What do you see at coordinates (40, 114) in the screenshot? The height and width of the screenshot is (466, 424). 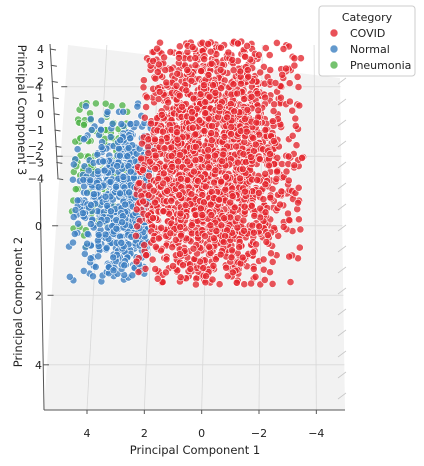 I see `z-tick-label: 0` at bounding box center [40, 114].